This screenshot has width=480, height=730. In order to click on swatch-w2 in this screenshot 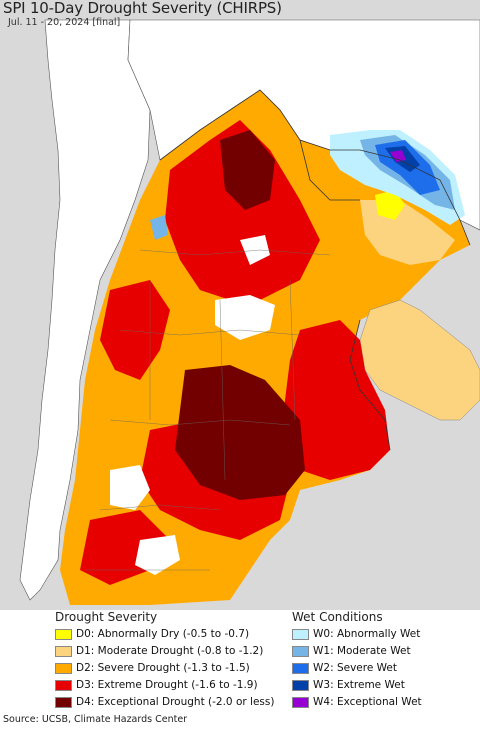, I will do `click(300, 668)`.